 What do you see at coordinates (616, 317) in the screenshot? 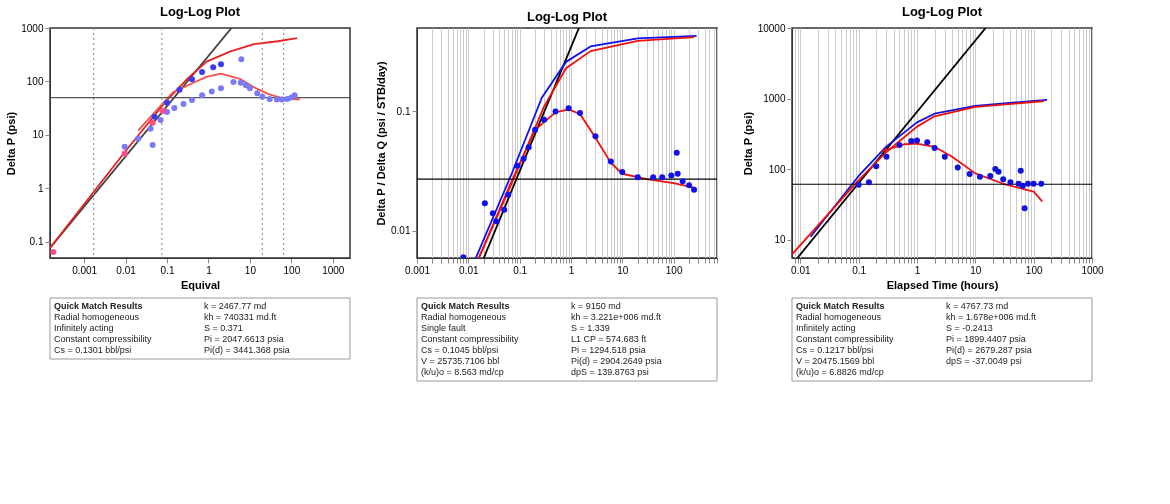
I see `text: kh = 3.221e+006 md.ft` at bounding box center [616, 317].